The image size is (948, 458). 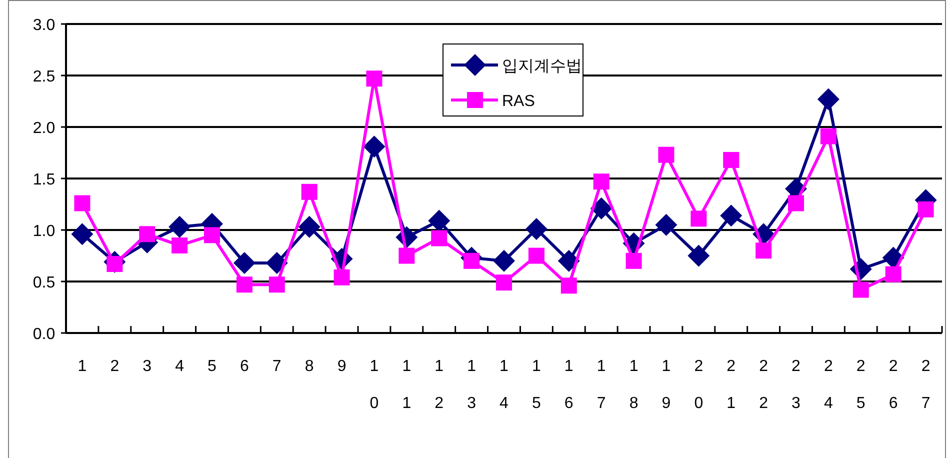 What do you see at coordinates (44, 283) in the screenshot?
I see `y-tick-label: 0.5` at bounding box center [44, 283].